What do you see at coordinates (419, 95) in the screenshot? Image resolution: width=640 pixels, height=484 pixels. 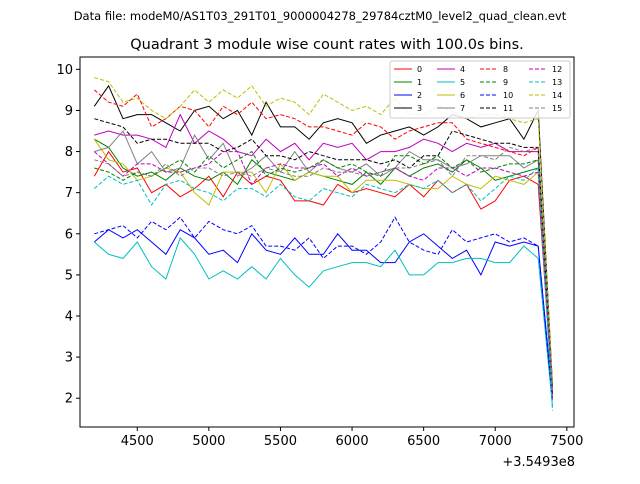 I see `legend-label-2: 2` at bounding box center [419, 95].